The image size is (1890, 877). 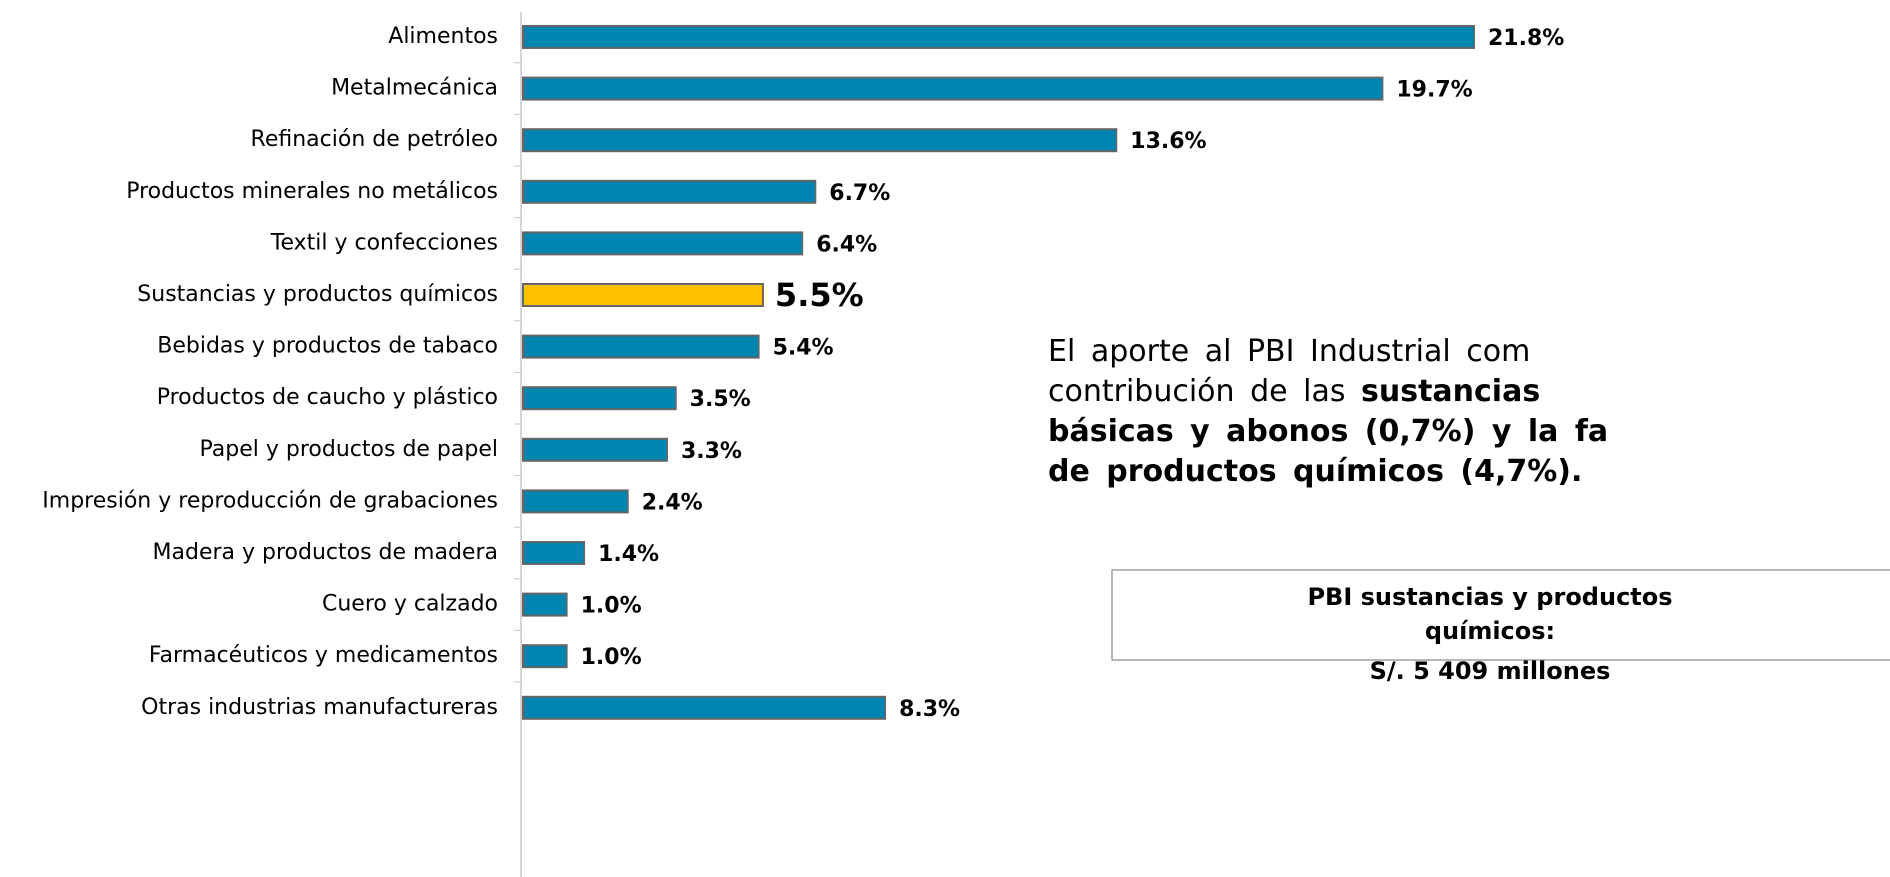 What do you see at coordinates (1526, 38) in the screenshot?
I see `data-label: 21.8%` at bounding box center [1526, 38].